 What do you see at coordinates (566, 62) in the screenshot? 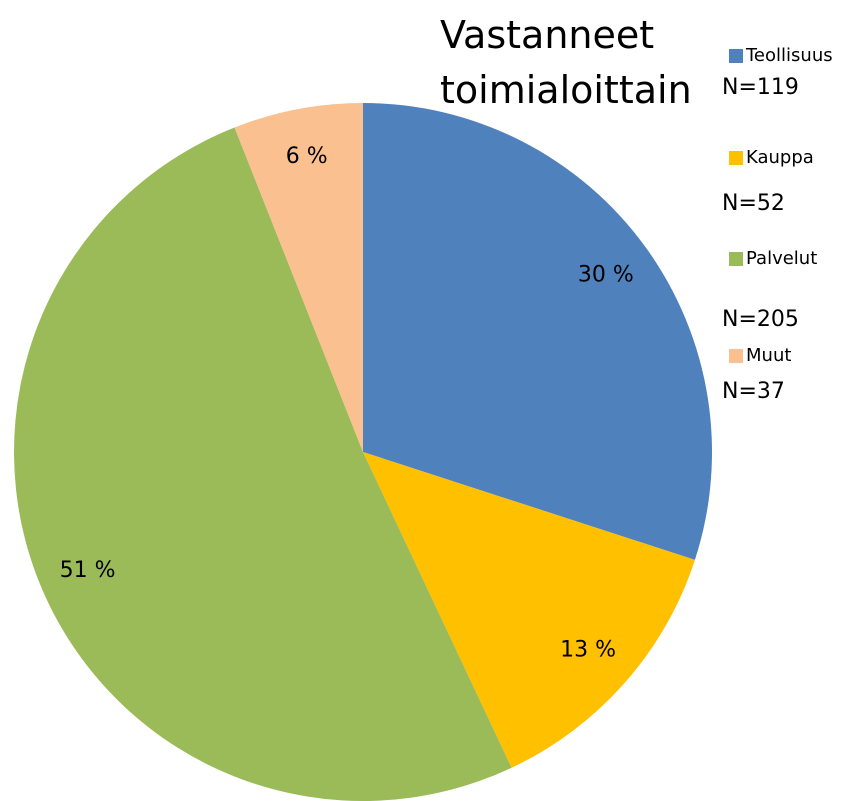
I see `chart-title: Vastanneet toimialoittain` at bounding box center [566, 62].